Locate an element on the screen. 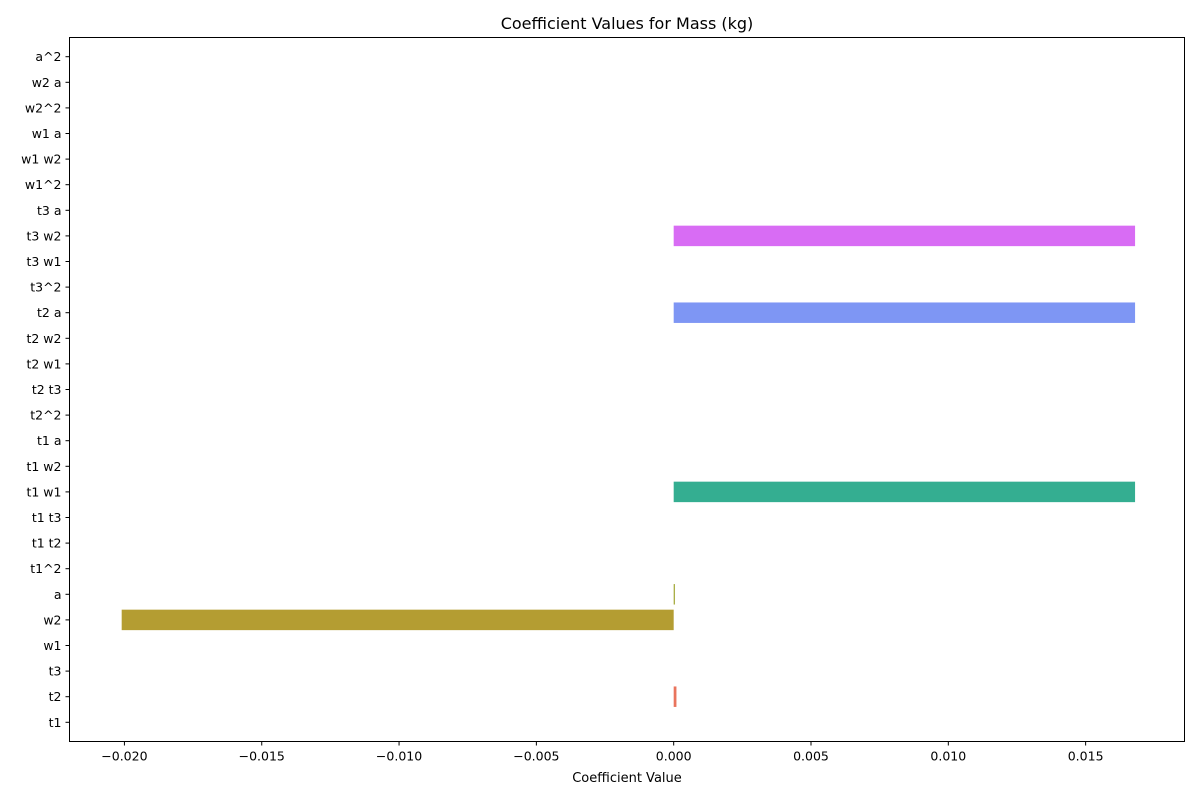  y-tick-label: t3 w2 is located at coordinates (43, 235).